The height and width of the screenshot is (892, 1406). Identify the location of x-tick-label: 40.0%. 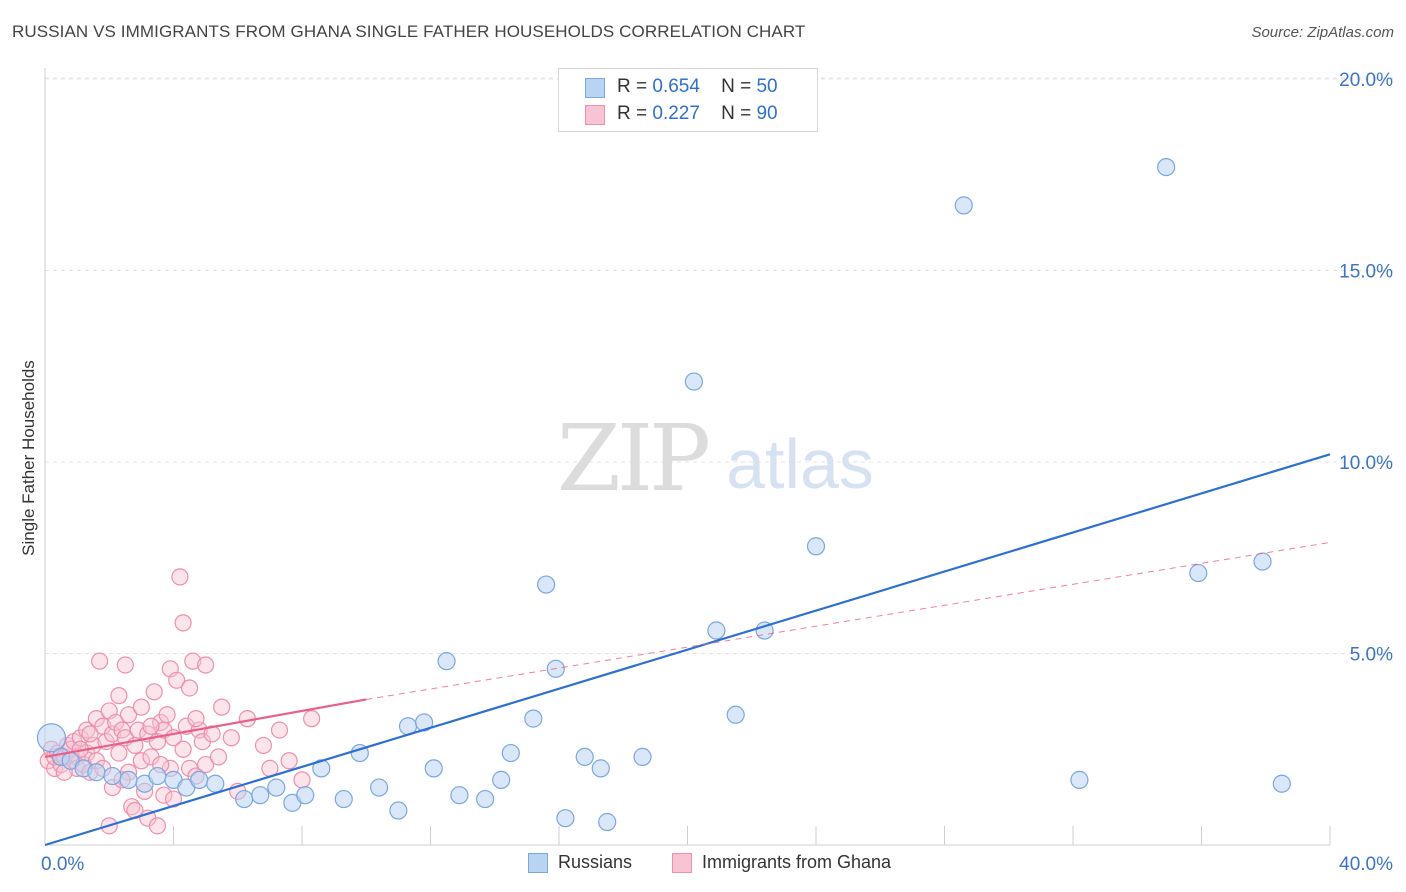
(1366, 864).